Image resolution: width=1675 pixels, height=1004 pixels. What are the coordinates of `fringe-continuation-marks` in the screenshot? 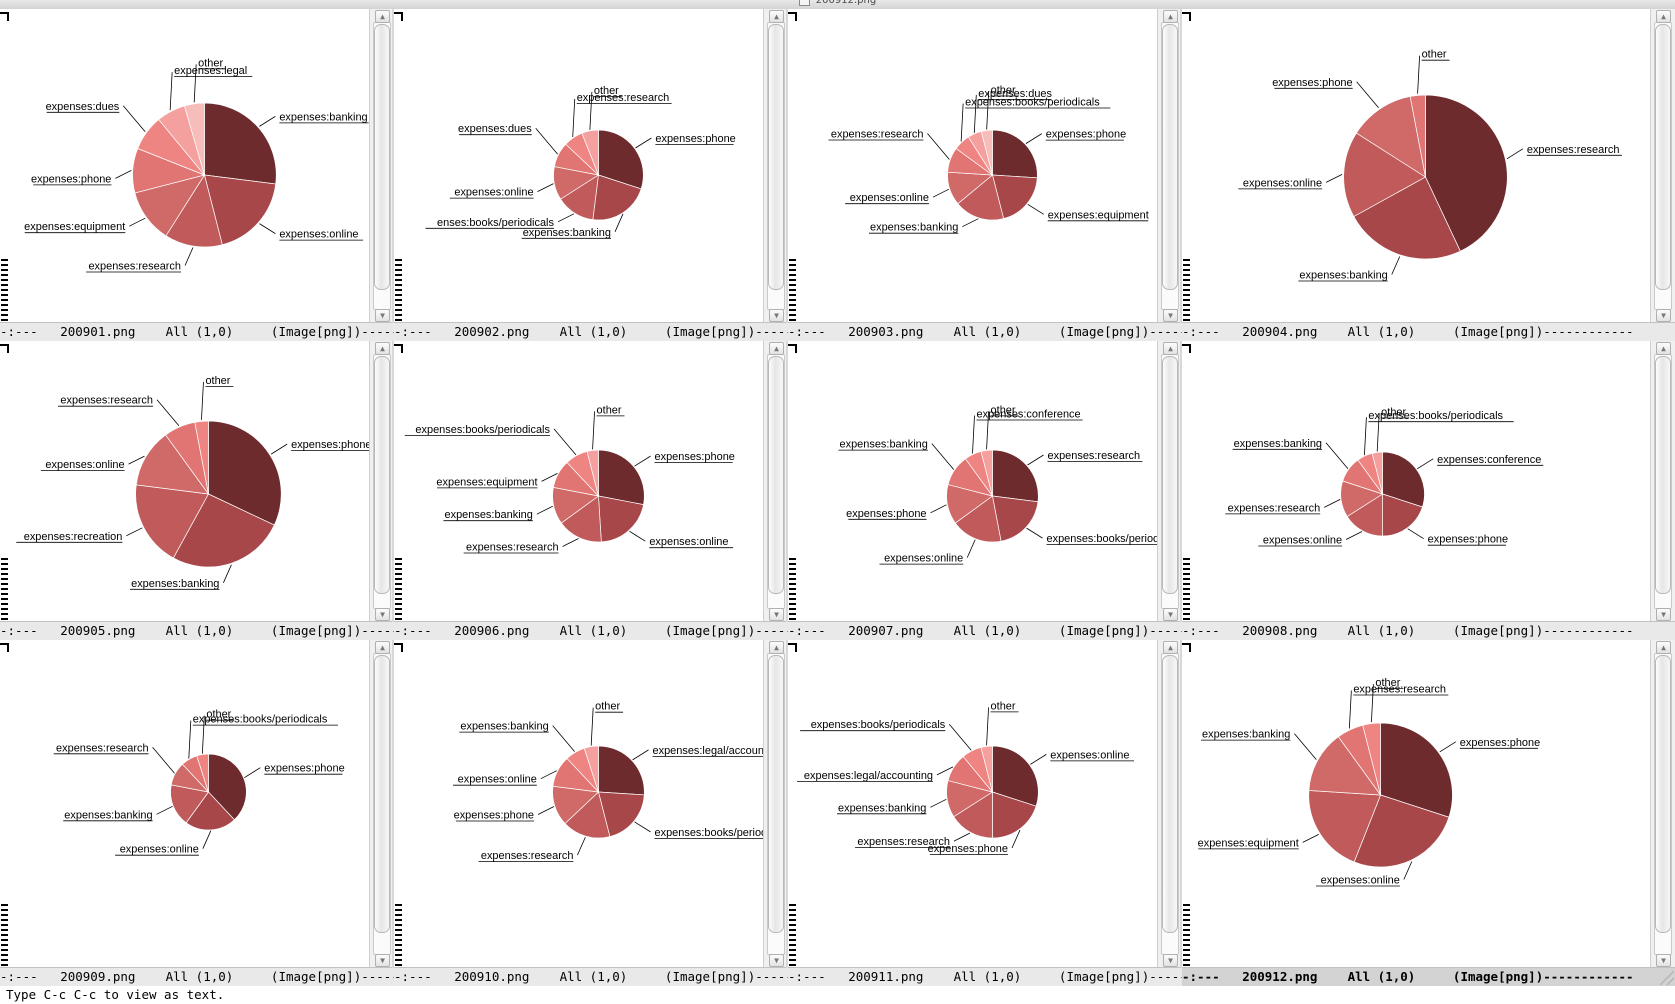 It's located at (1186, 589).